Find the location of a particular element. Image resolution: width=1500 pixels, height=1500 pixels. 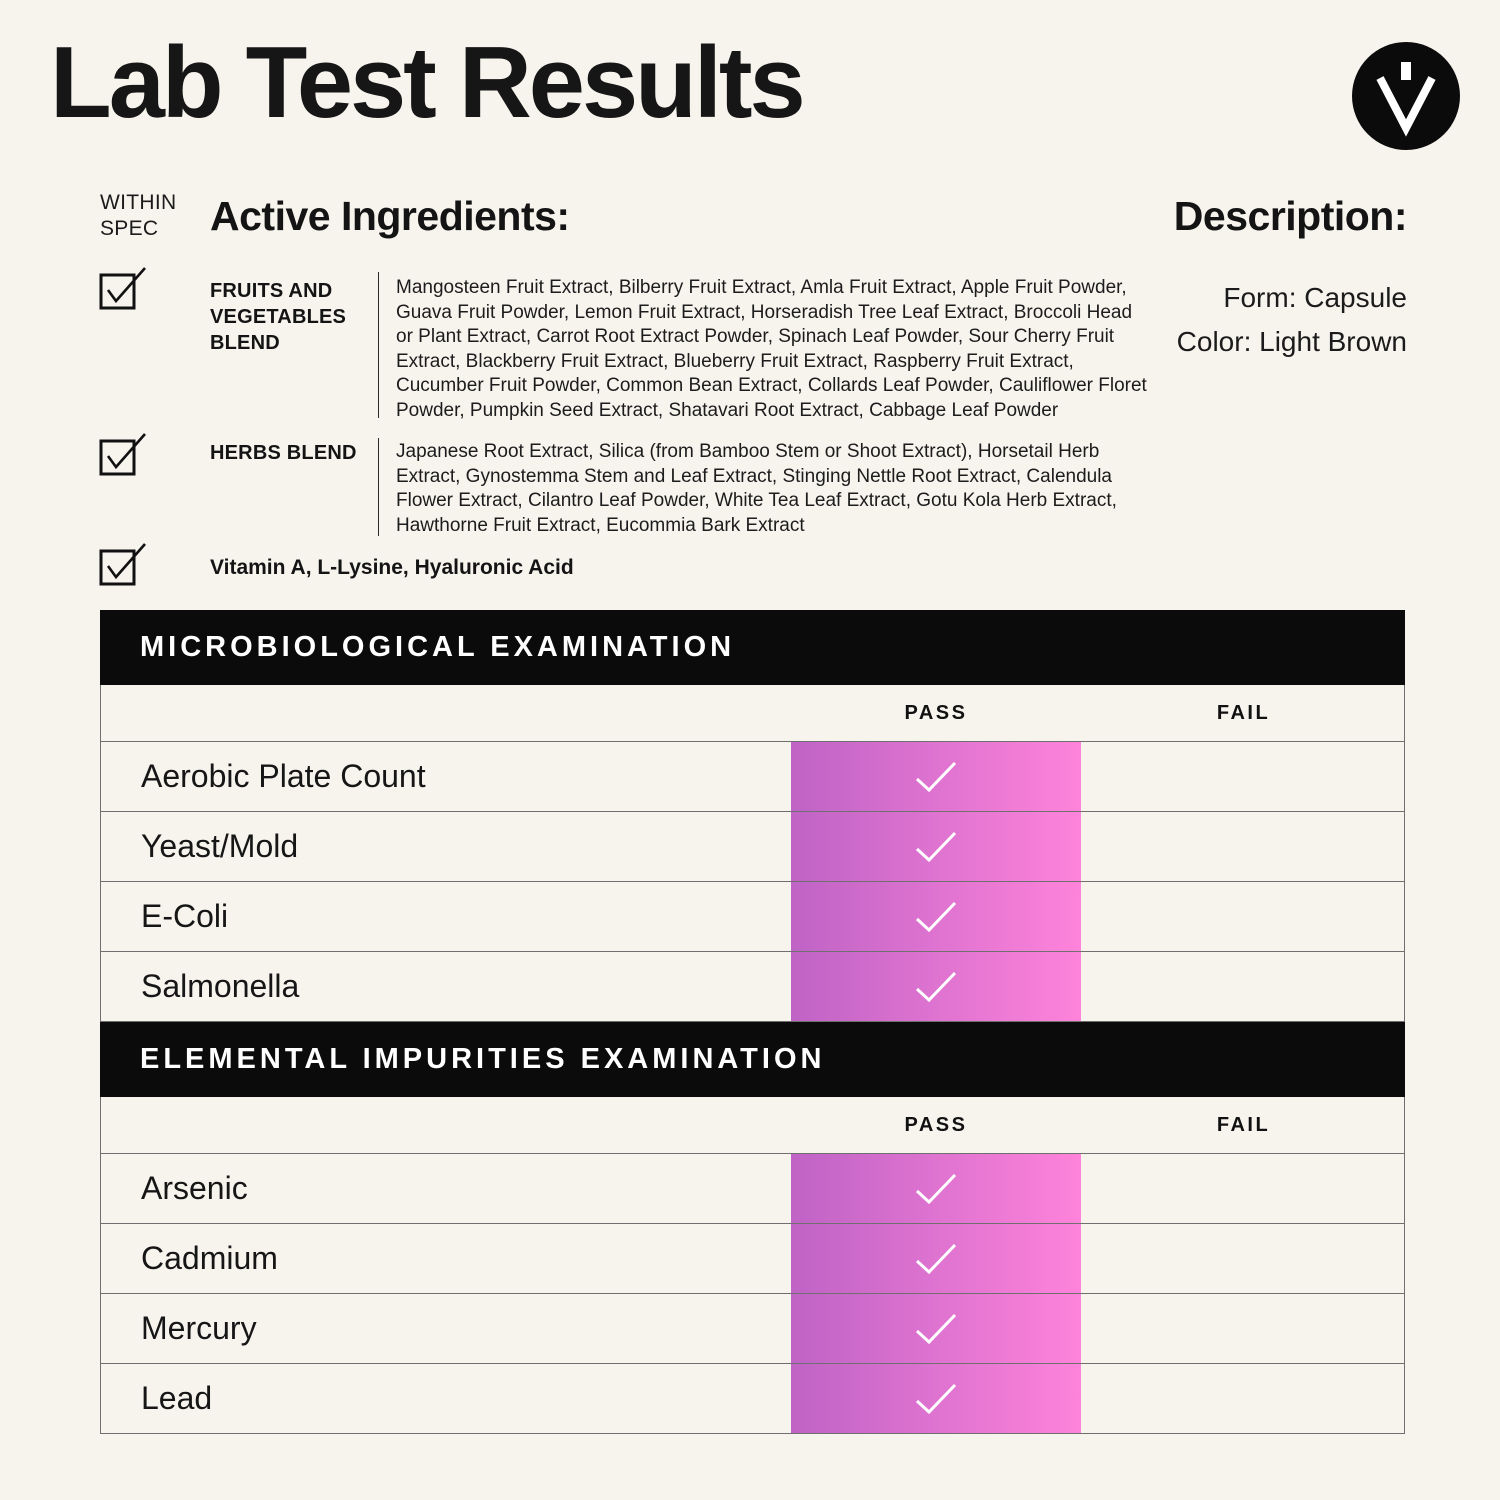

test-name: Mercury is located at coordinates (199, 1328).